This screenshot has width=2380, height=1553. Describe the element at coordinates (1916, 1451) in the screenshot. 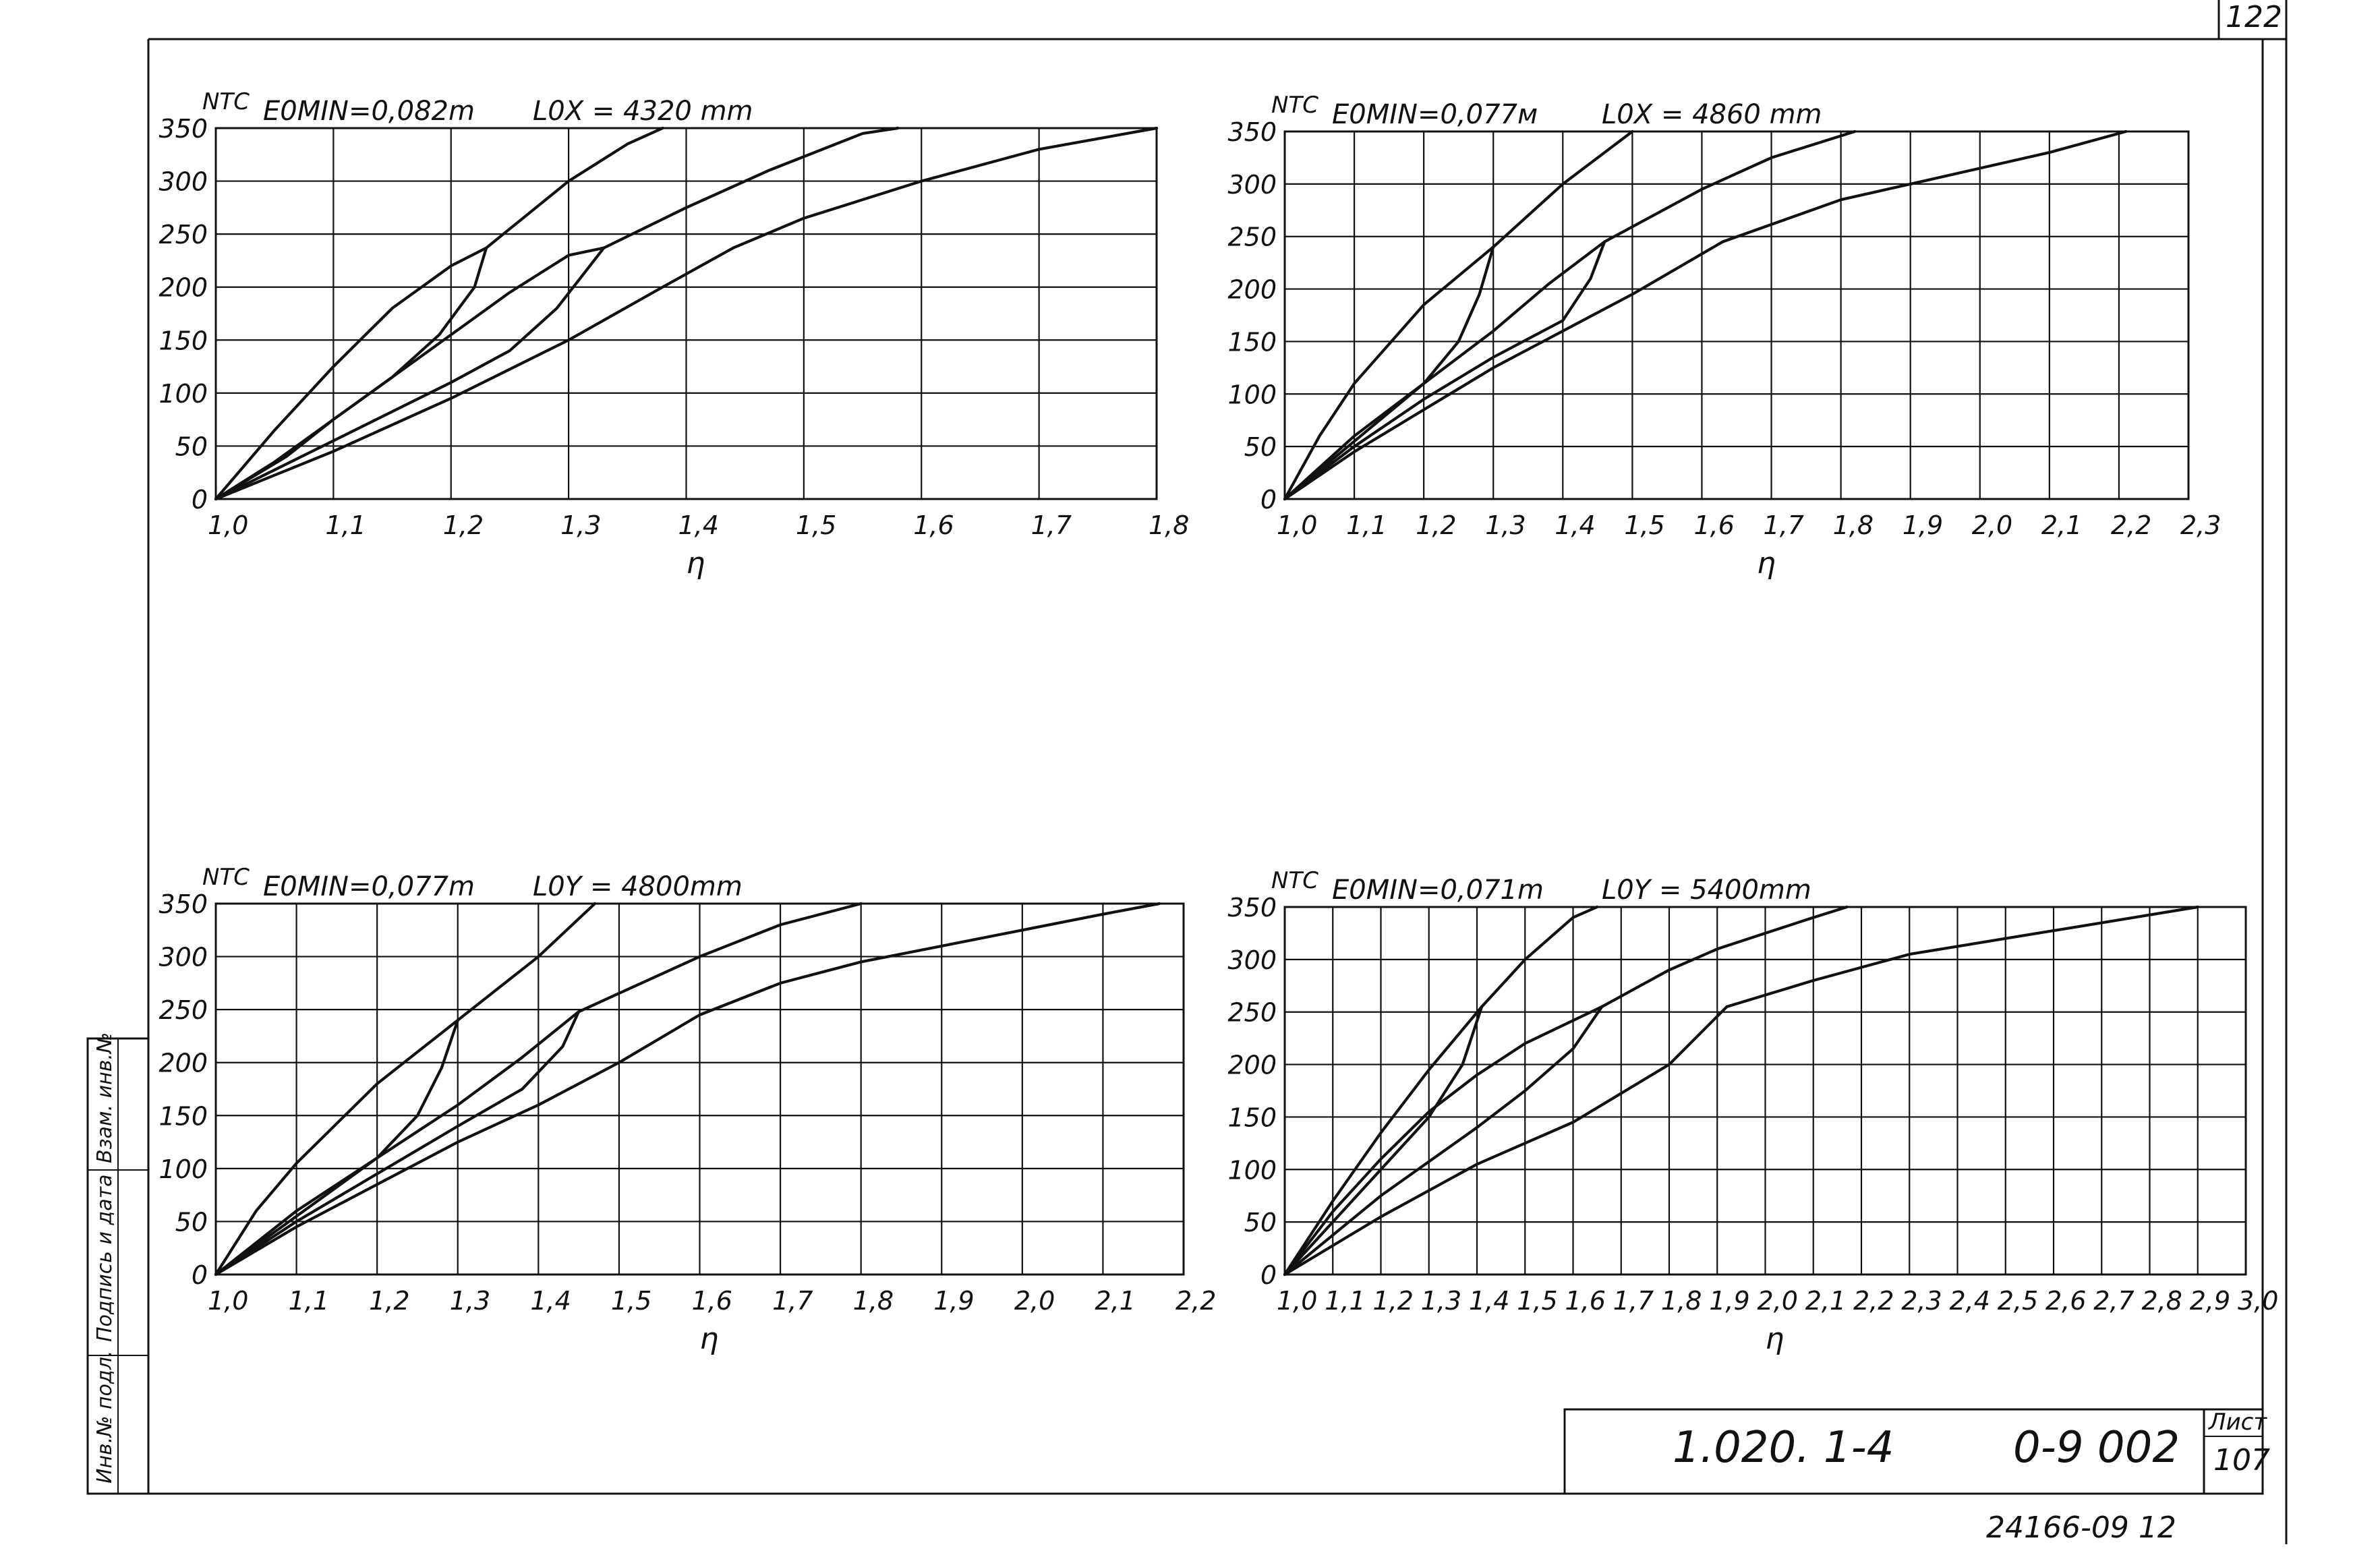

I see `title-block: 1.020. 1-4 0-9 002 Лист 107` at that location.